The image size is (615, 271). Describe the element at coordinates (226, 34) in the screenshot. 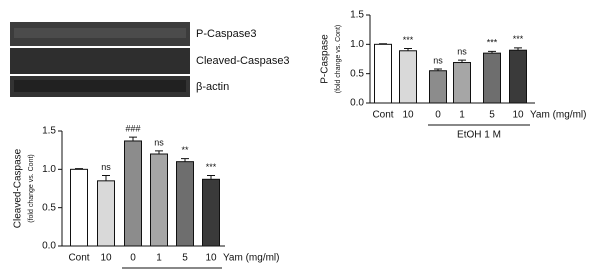

I see `blot-label: P-Caspase3` at that location.